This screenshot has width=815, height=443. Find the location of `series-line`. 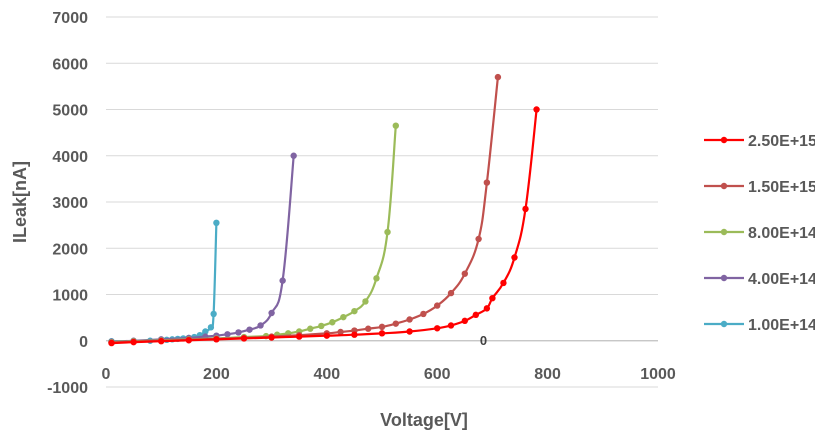

series-line is located at coordinates (164, 282).